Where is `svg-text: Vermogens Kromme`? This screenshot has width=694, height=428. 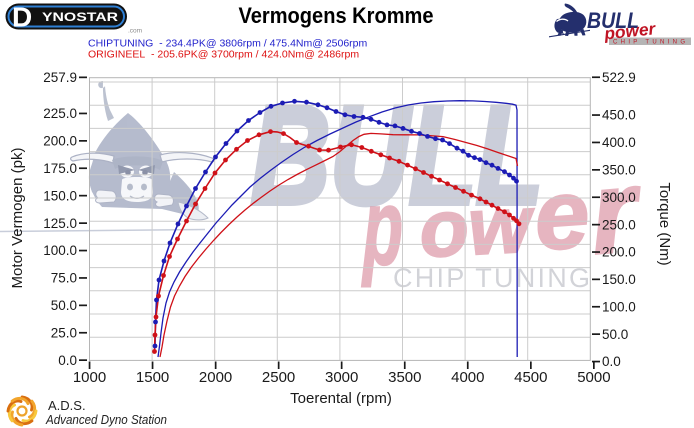 svg-text: Vermogens Kromme is located at coordinates (336, 15).